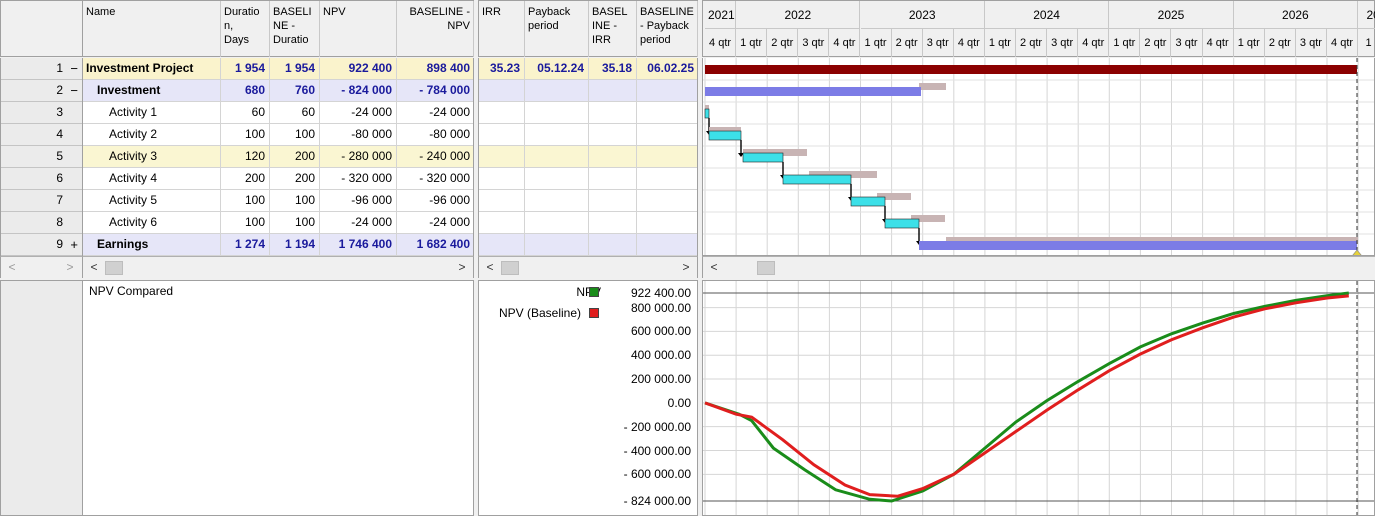 The width and height of the screenshot is (1375, 516). What do you see at coordinates (358, 135) in the screenshot?
I see `cell-npv: -80 000` at bounding box center [358, 135].